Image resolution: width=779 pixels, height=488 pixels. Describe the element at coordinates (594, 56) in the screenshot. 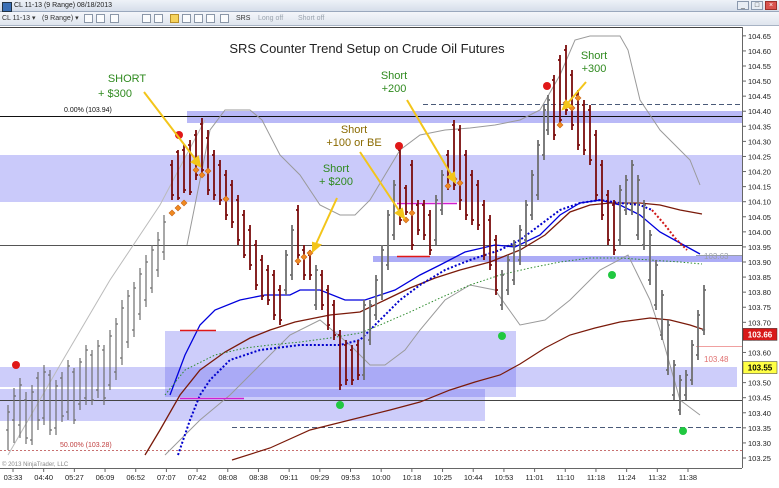

I see `annotation-short-plus300-l1: Short` at that location.